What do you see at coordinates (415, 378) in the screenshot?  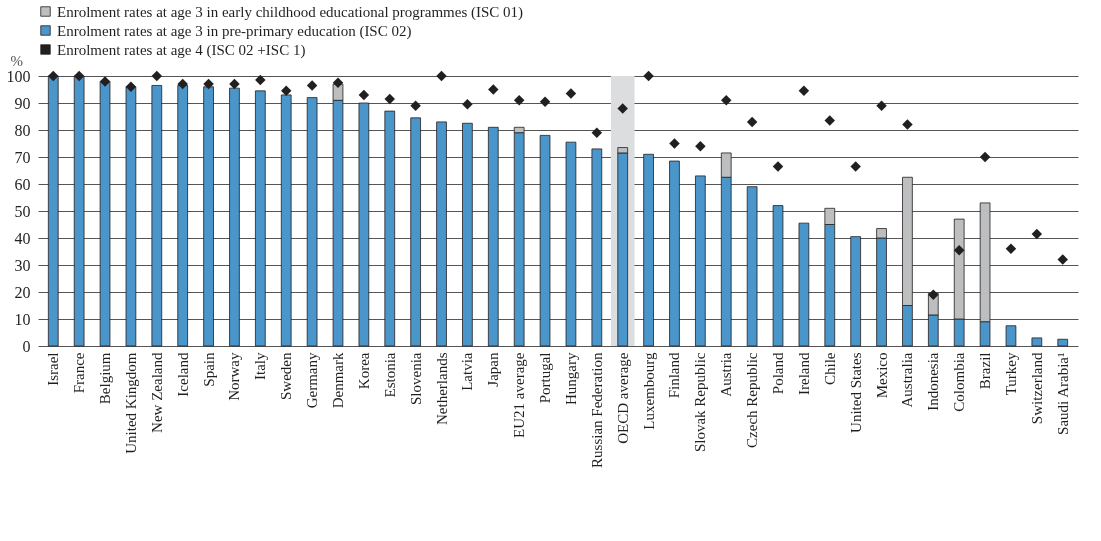 I see `x-tick-label: Slovenia` at bounding box center [415, 378].